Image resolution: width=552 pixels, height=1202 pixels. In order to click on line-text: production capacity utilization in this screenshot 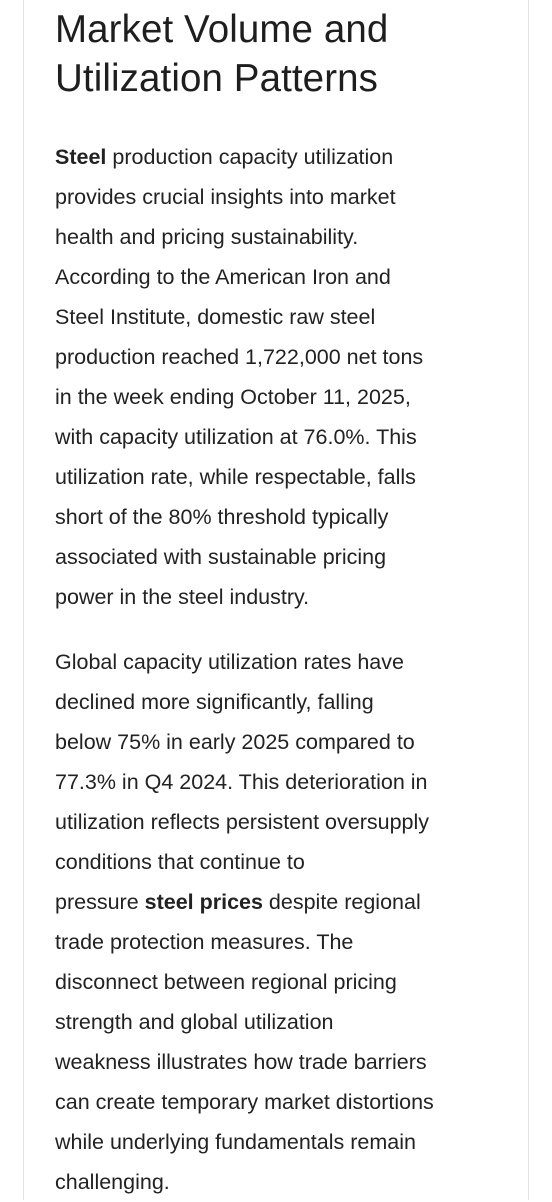, I will do `click(250, 157)`.